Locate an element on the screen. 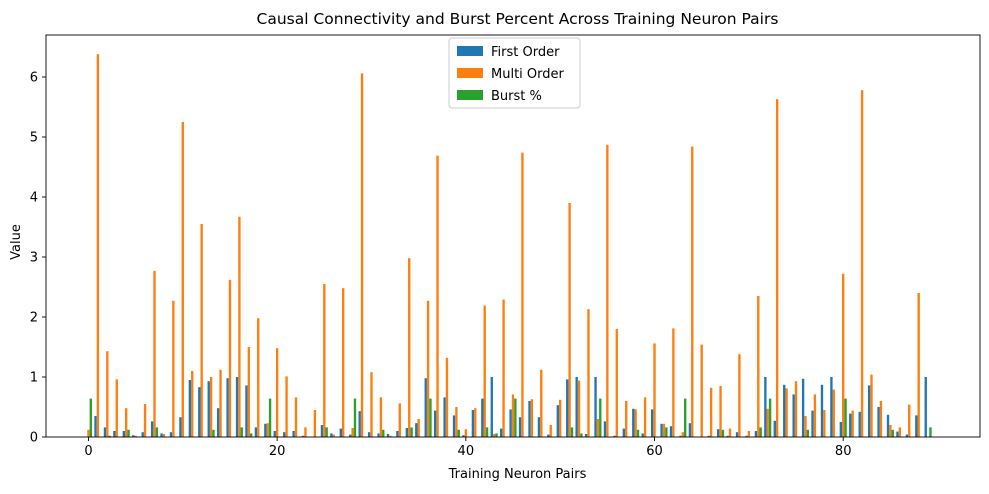 This screenshot has width=989, height=494. y-axis-title: Value is located at coordinates (16, 242).